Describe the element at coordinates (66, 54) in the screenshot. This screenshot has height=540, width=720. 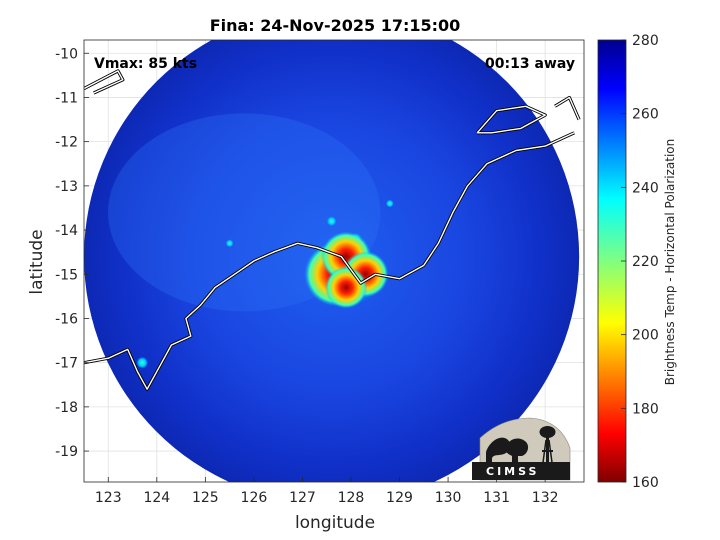
I see `y-tick-label: -10` at that location.